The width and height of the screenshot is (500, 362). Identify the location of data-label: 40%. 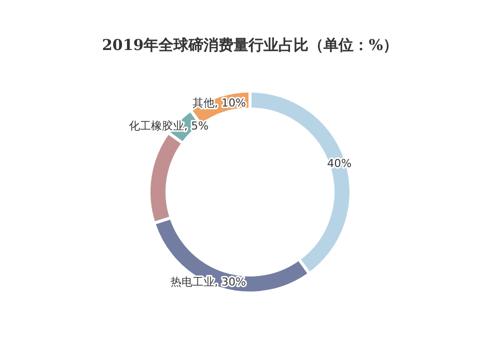
(339, 163).